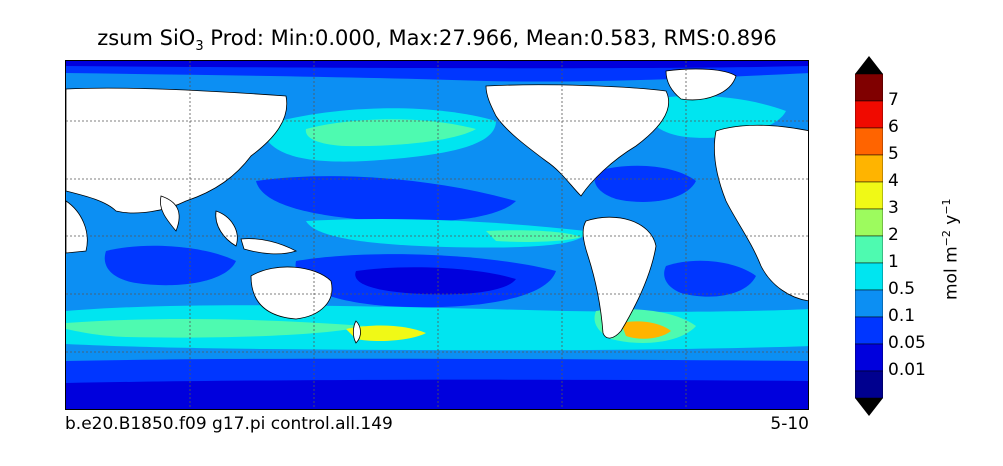 The image size is (1003, 466). Describe the element at coordinates (386, 199) in the screenshot. I see `npac-gyre` at that location.